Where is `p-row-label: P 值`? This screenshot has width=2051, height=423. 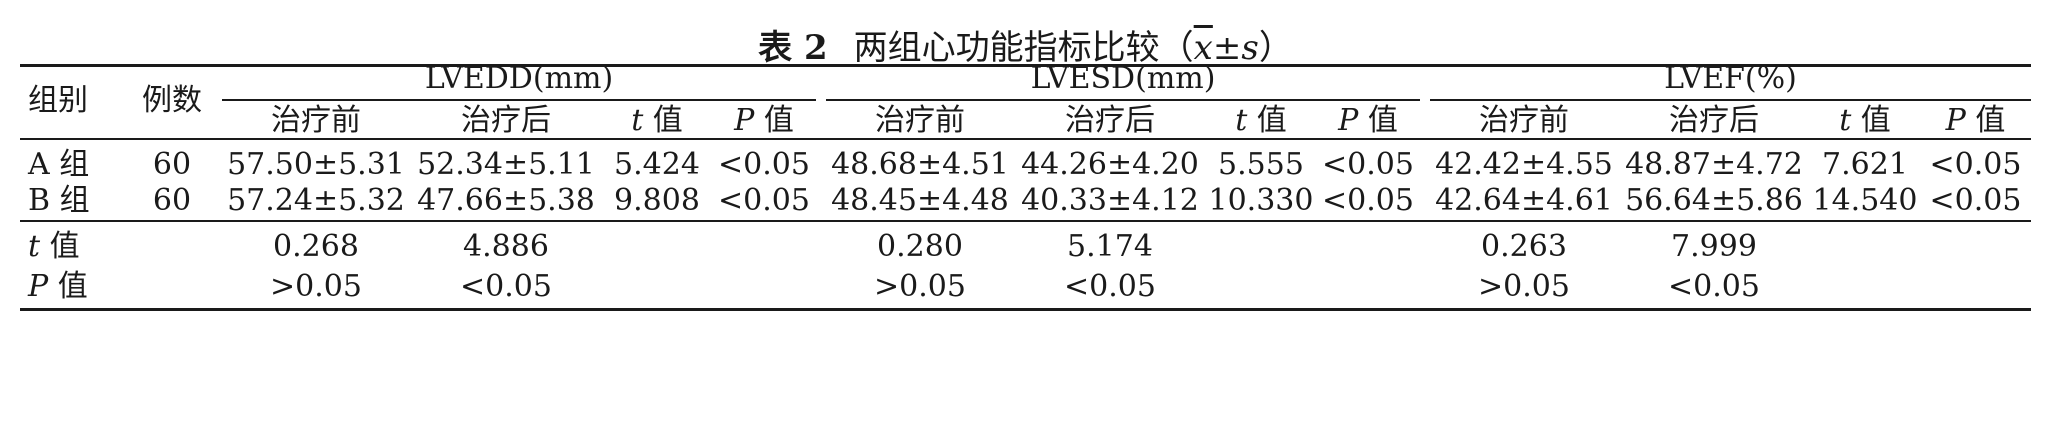
p-row-label: P 值 is located at coordinates (58, 287).